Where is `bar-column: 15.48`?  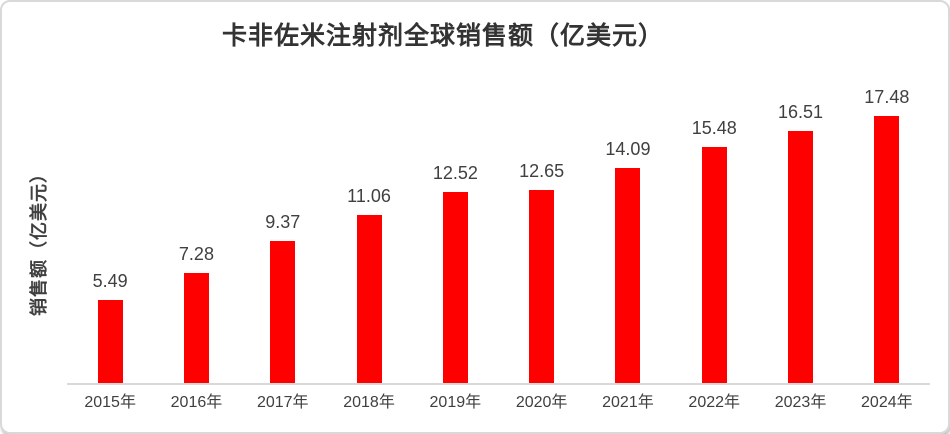 bar-column: 15.48 is located at coordinates (714, 231).